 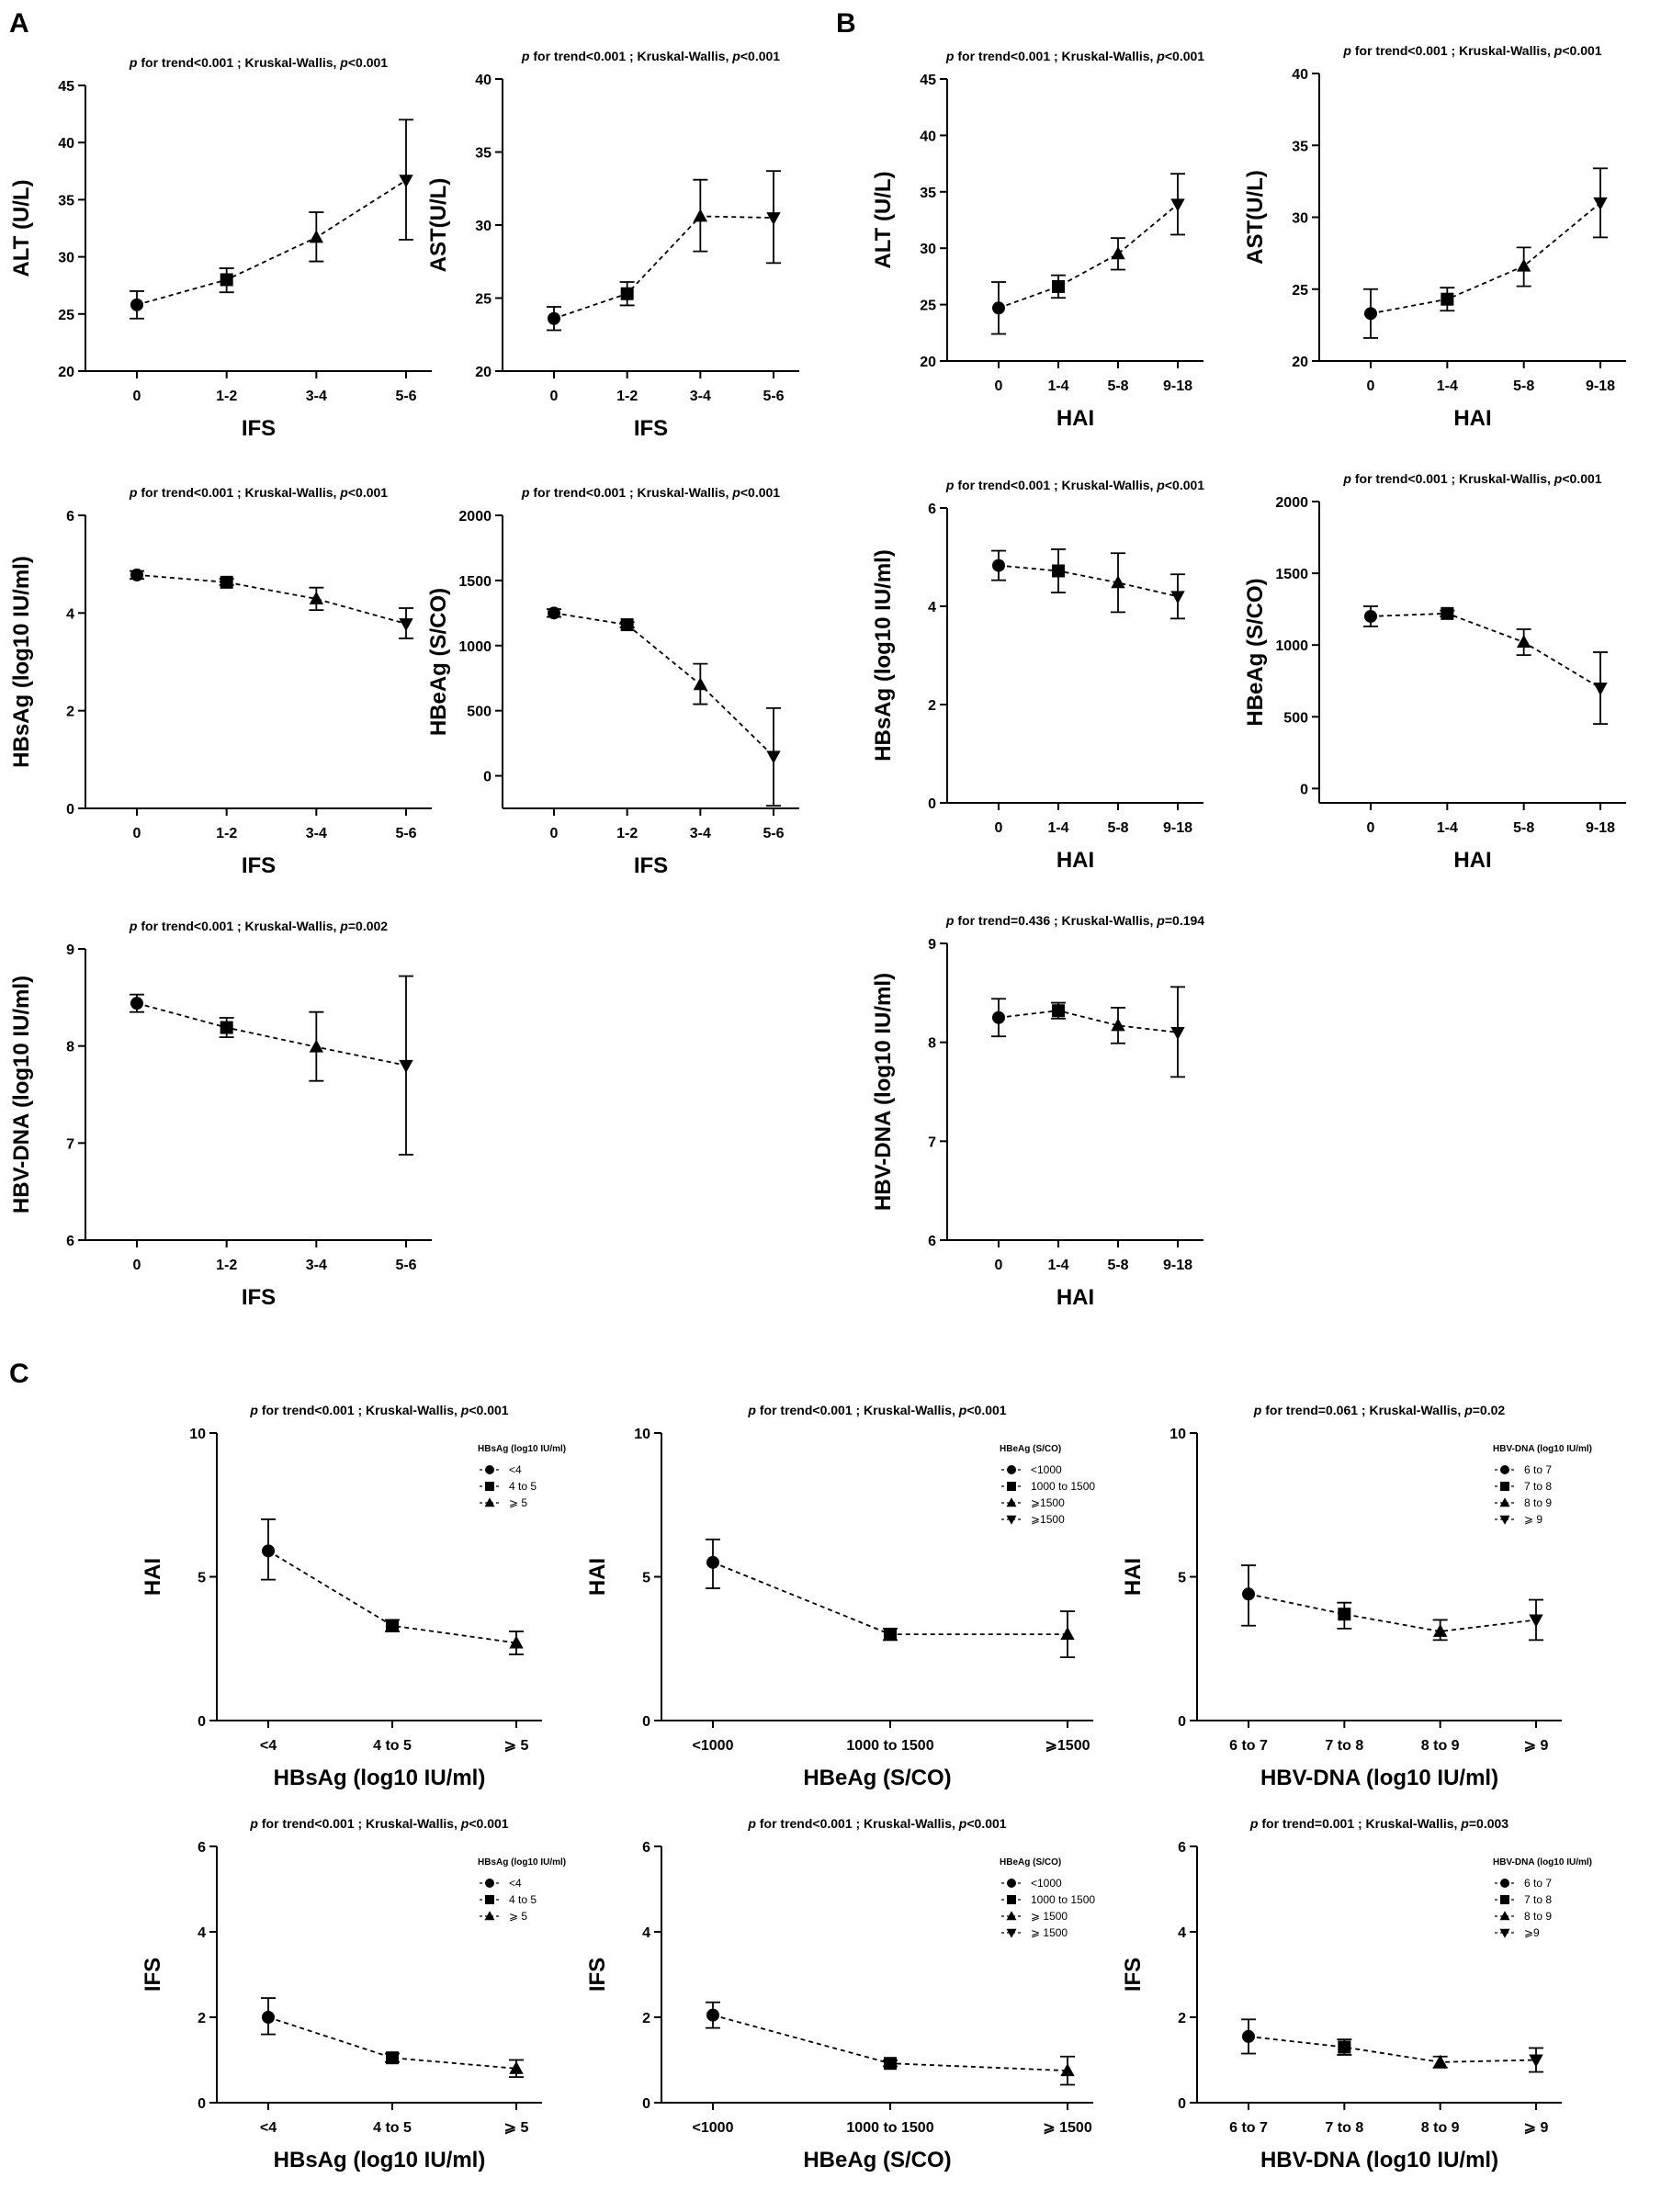 What do you see at coordinates (1524, 386) in the screenshot?
I see `x-tick-label: 5-8` at bounding box center [1524, 386].